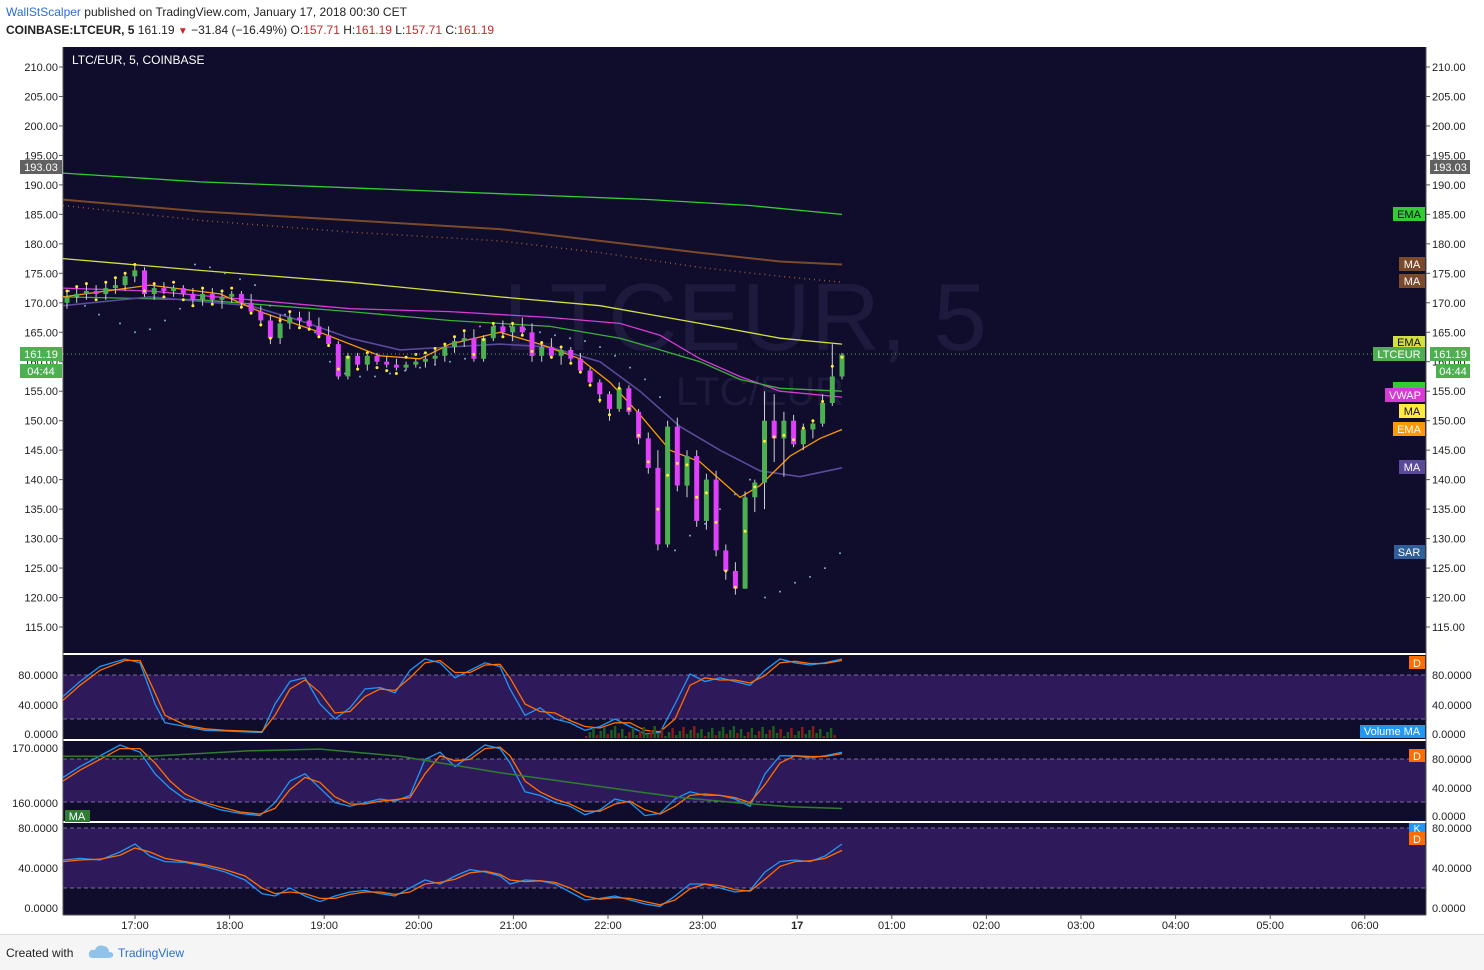  I want to click on pane3-band, so click(744, 858).